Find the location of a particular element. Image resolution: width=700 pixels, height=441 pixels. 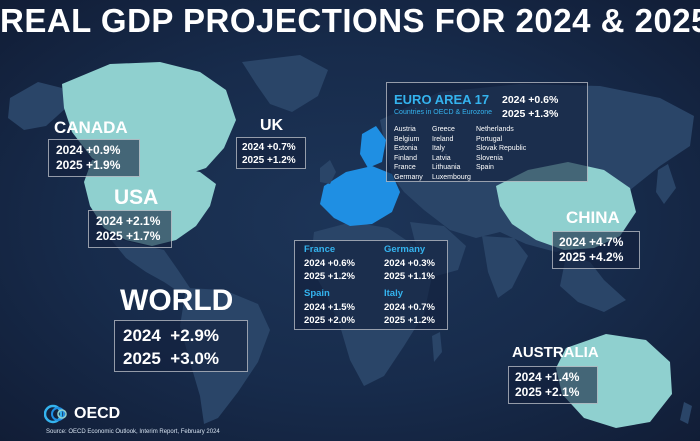

euro-area-box is located at coordinates (487, 132).